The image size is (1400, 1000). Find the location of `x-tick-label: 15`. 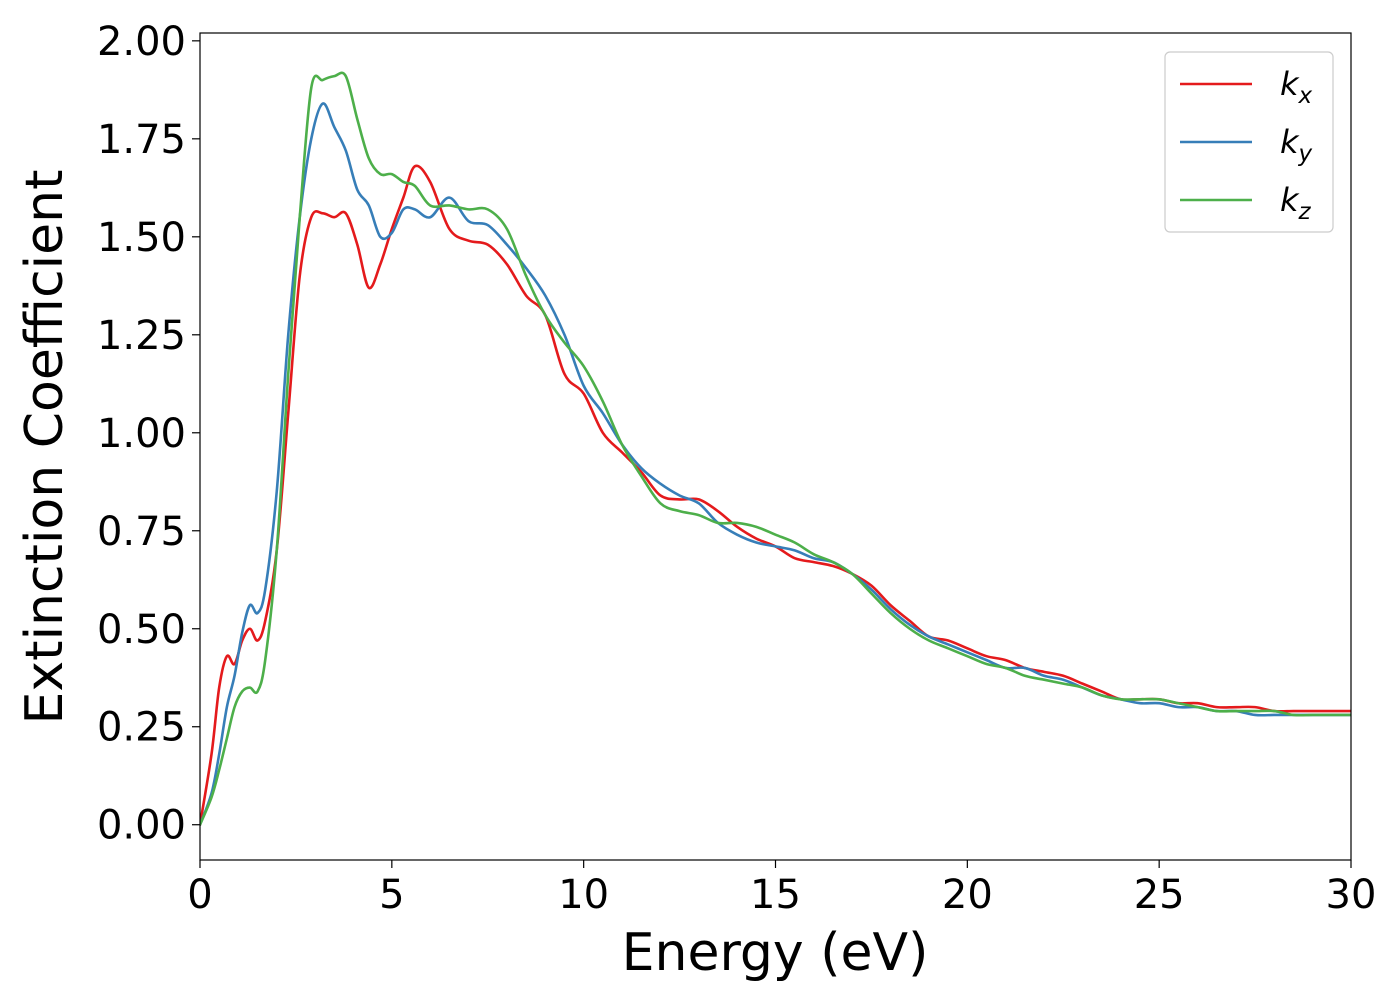

x-tick-label: 15 is located at coordinates (775, 895).